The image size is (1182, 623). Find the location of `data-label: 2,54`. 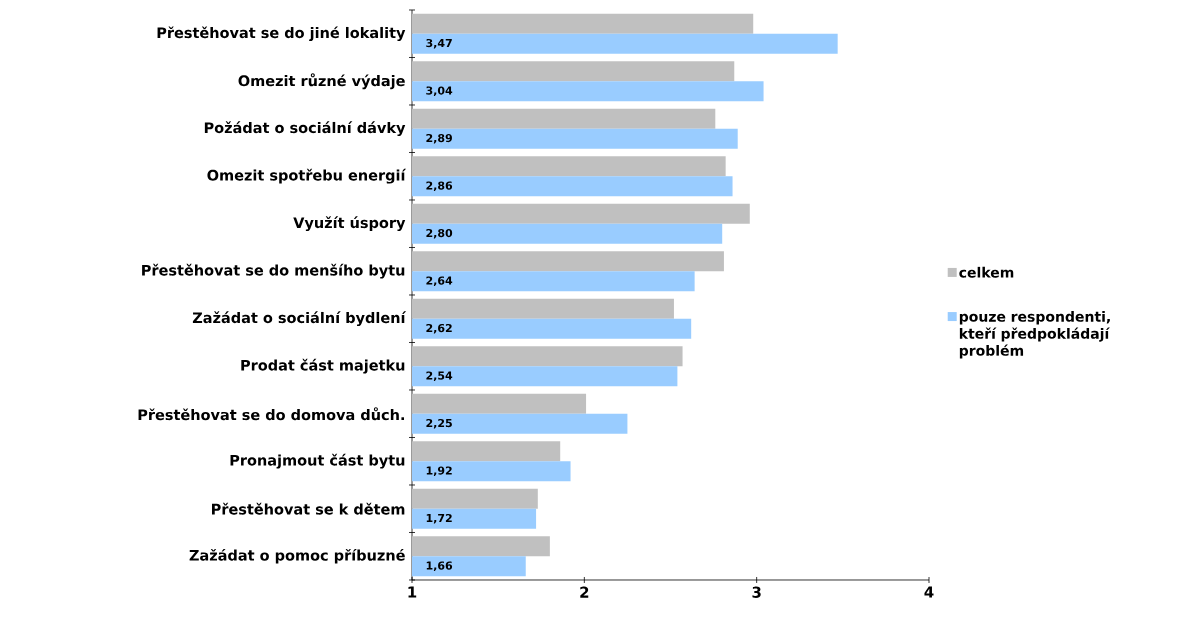

data-label: 2,54 is located at coordinates (439, 376).